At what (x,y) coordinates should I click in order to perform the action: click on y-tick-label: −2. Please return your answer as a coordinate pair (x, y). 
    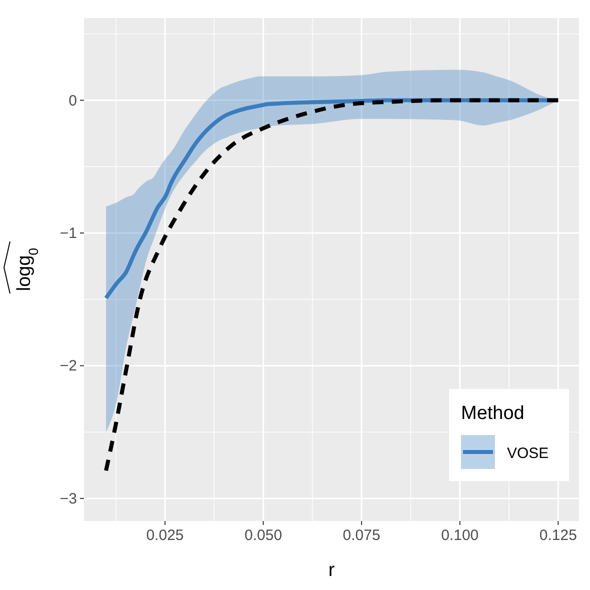
    Looking at the image, I should click on (68, 366).